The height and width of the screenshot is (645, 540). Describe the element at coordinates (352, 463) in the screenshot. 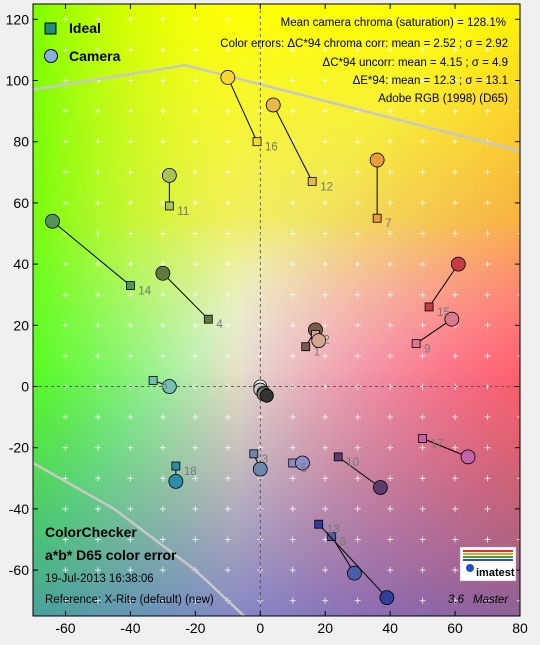

I see `patch-label-10: 10` at that location.